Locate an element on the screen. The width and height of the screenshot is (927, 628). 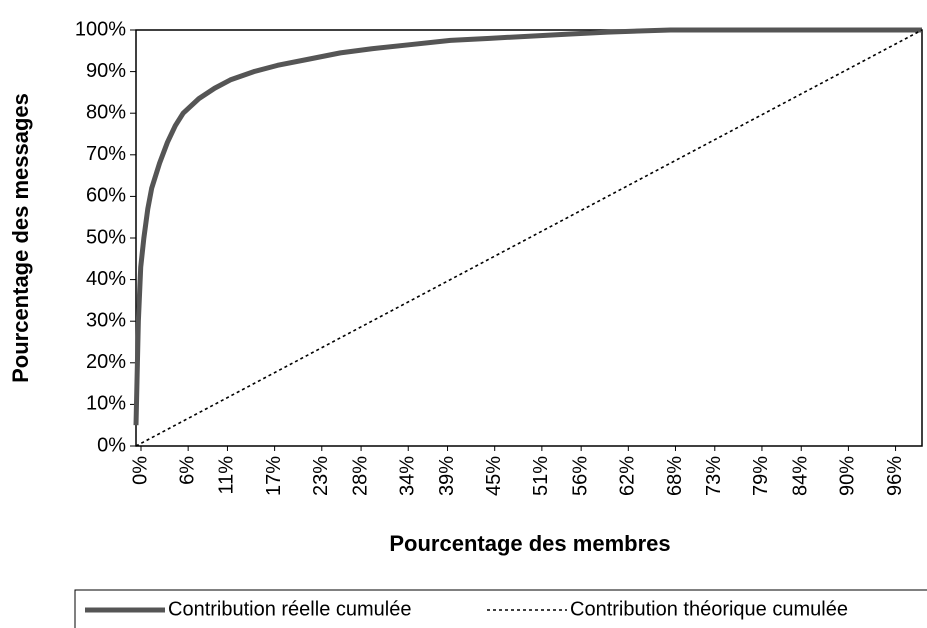
y-tick-label: 50% is located at coordinates (106, 237).